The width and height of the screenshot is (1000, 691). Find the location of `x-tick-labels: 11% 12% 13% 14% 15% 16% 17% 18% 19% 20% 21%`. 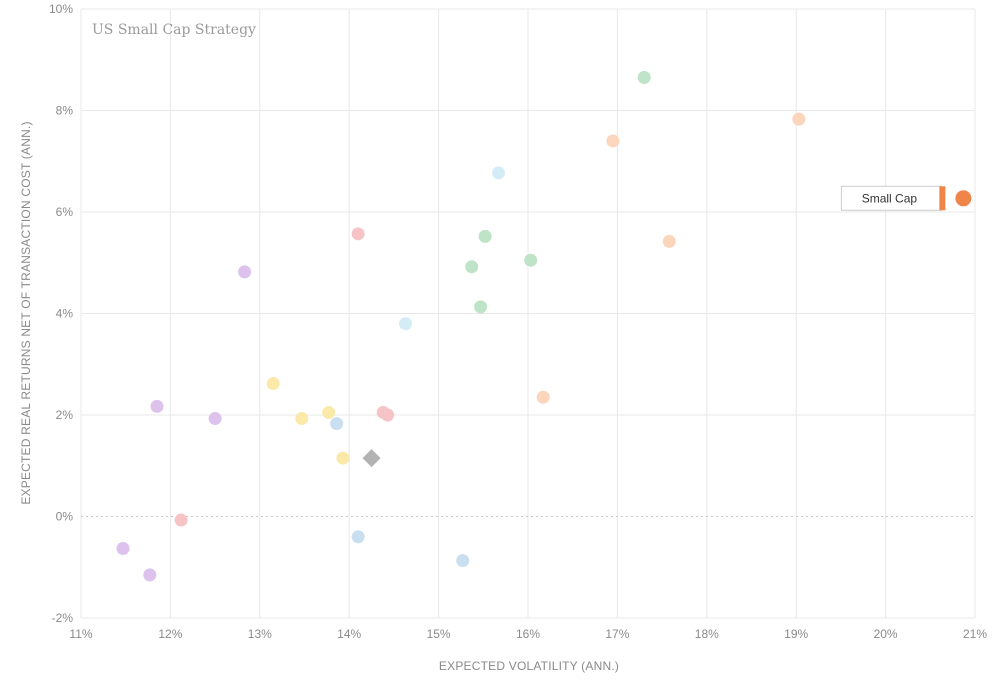

x-tick-labels: 11% 12% 13% 14% 15% 16% 17% 18% 19% 20% 21% is located at coordinates (528, 634).